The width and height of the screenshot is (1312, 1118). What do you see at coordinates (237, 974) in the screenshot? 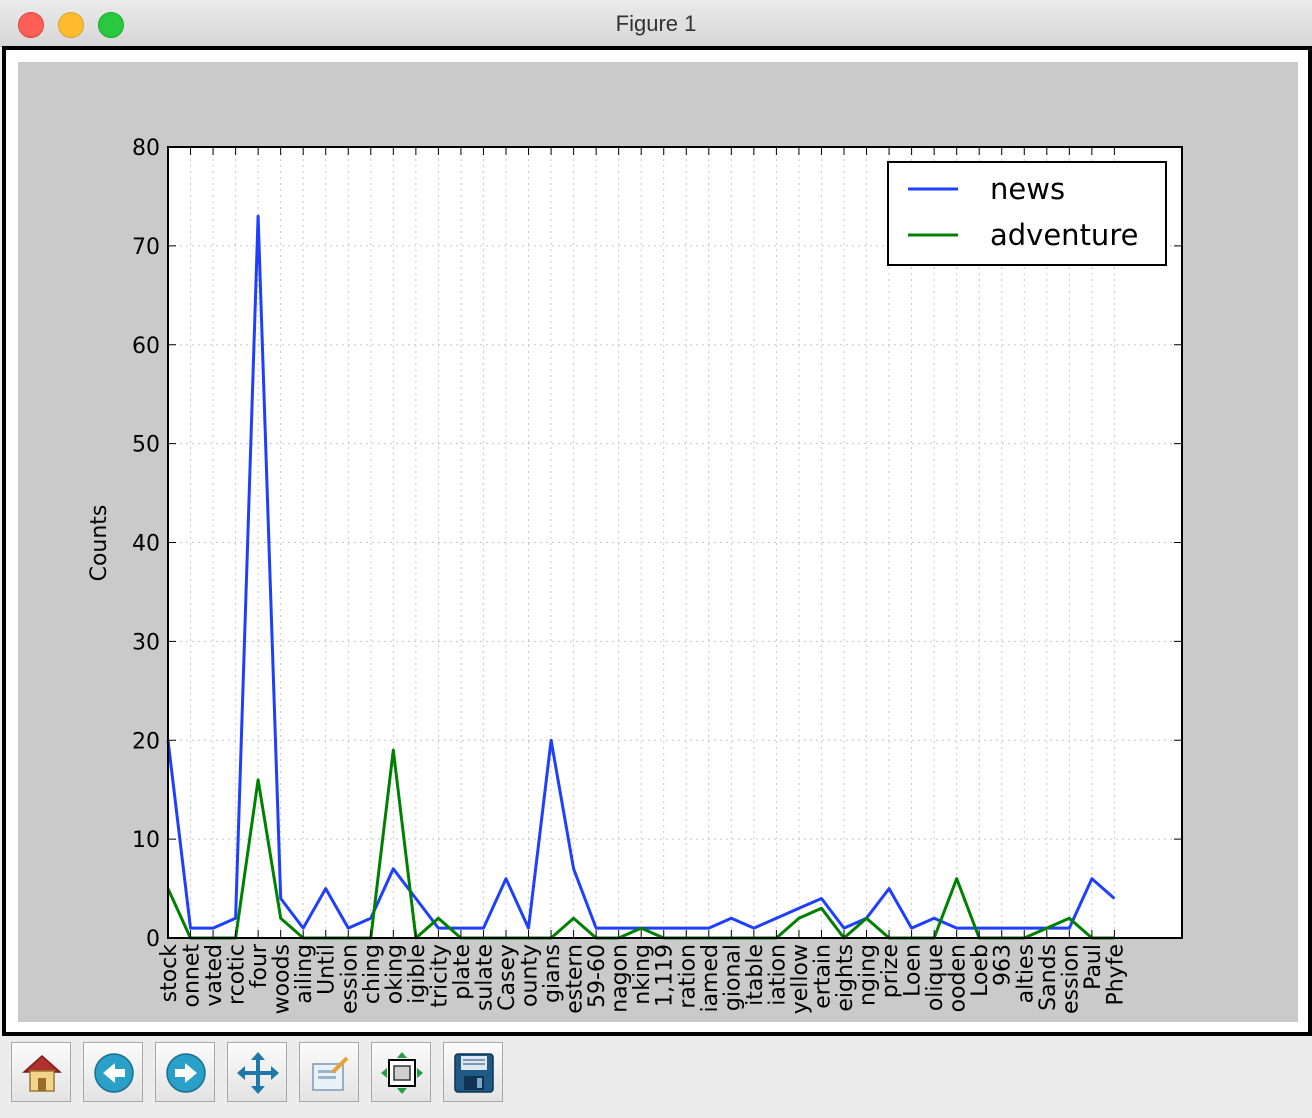
I see `x-tick-label: rcotic` at bounding box center [237, 974].